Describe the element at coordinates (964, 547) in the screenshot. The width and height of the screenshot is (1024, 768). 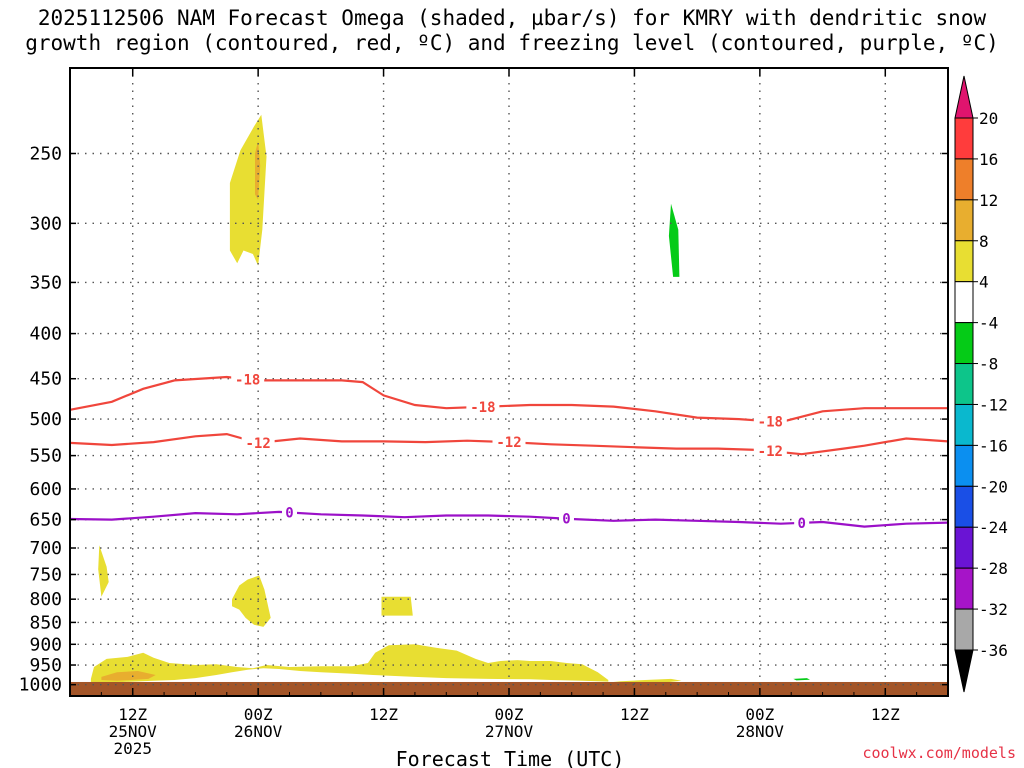
I see `colorbar-bin--28--24` at that location.